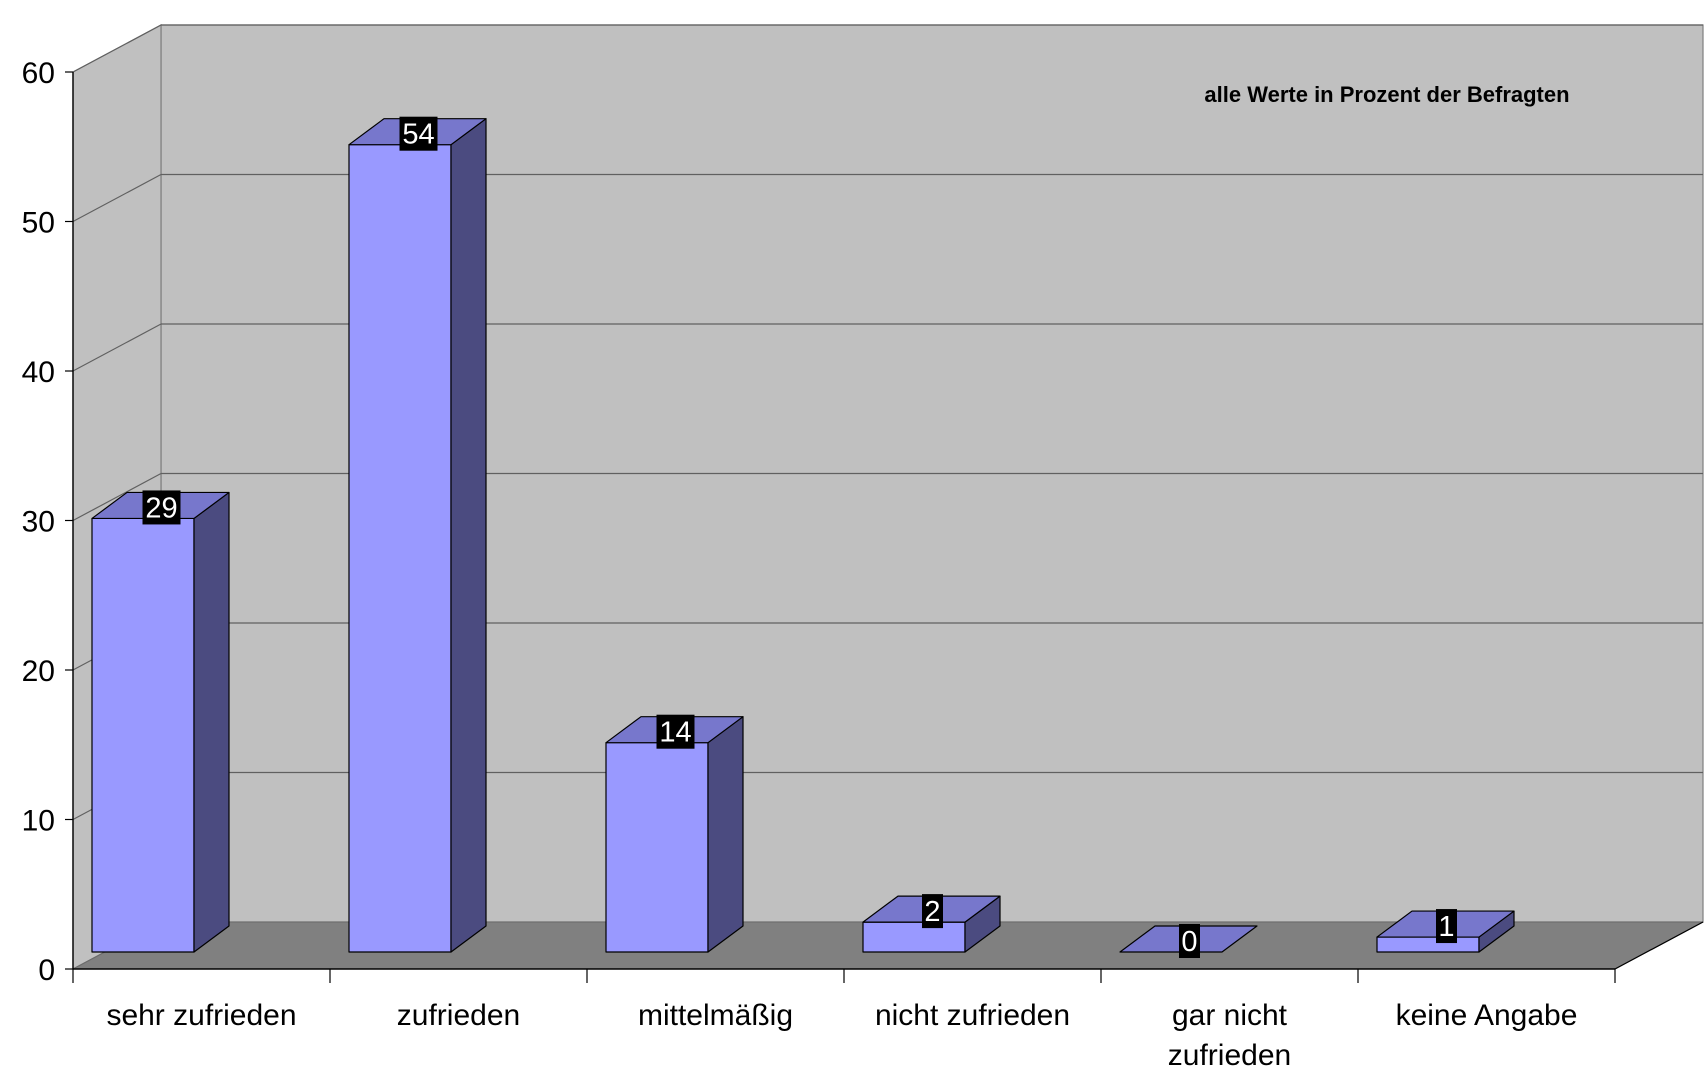  What do you see at coordinates (46, 970) in the screenshot?
I see `y-tick-label: 0` at bounding box center [46, 970].